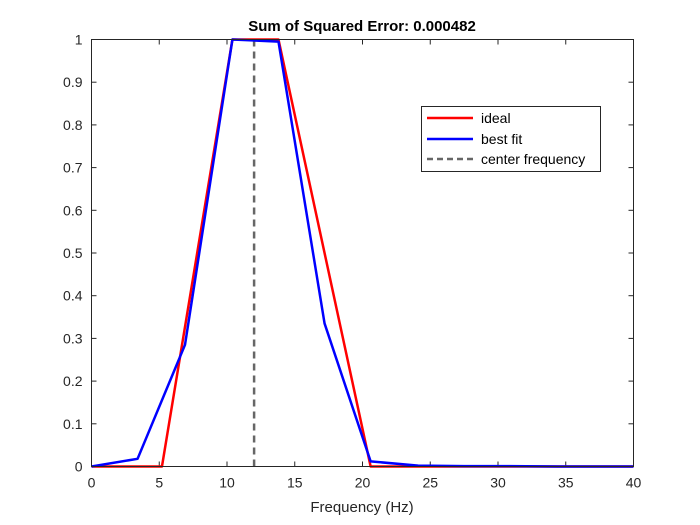  I want to click on y-tick-label: 0.8, so click(73, 125).